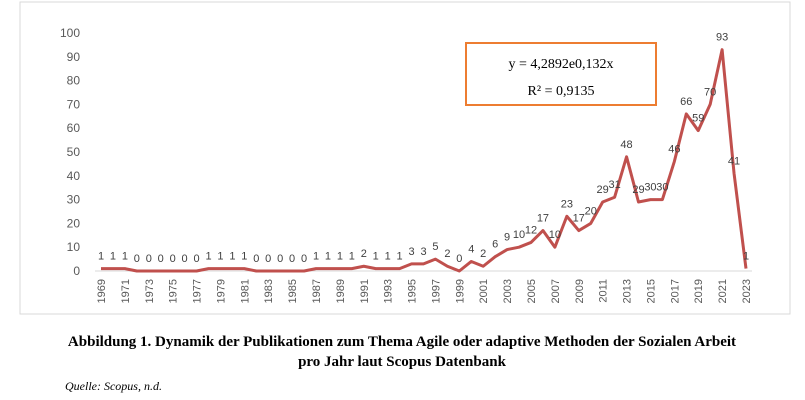 The image size is (805, 400). I want to click on x-tick-label: 1995, so click(413, 291).